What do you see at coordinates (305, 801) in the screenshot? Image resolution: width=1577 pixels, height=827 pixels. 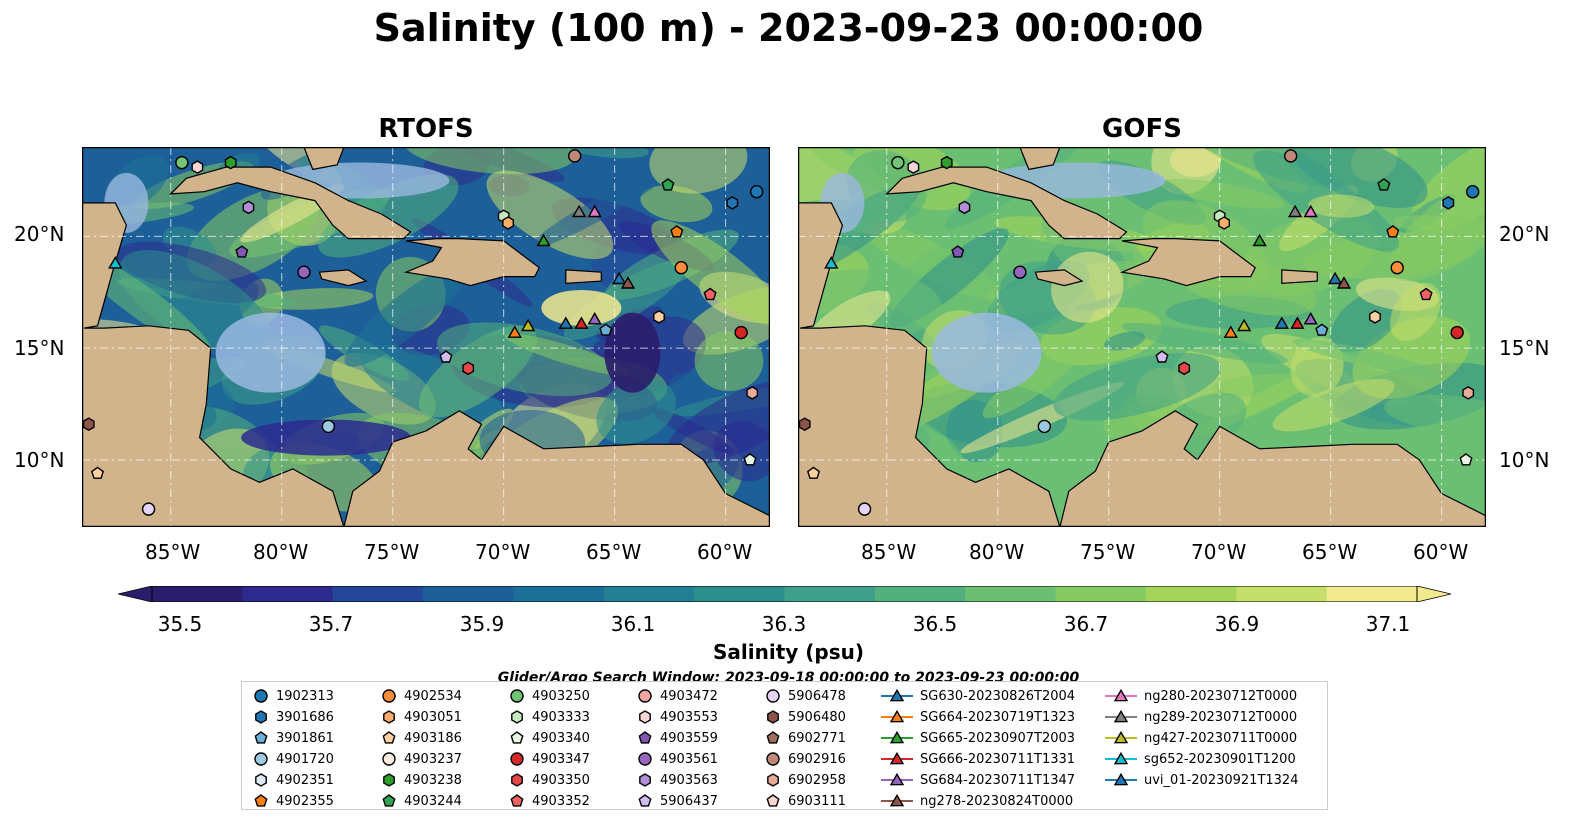 I see `legend-label: 4902355` at bounding box center [305, 801].